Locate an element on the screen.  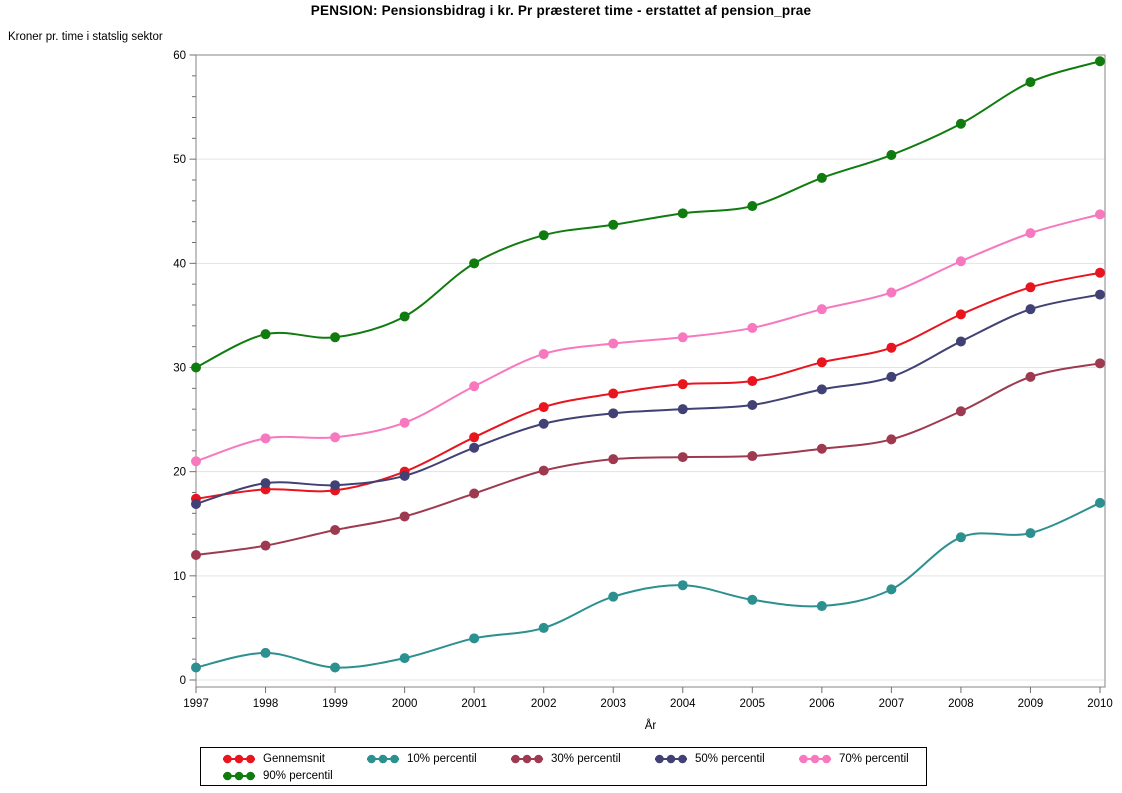
legend-entry-50-percentil: 50% percentil is located at coordinates (725, 759).